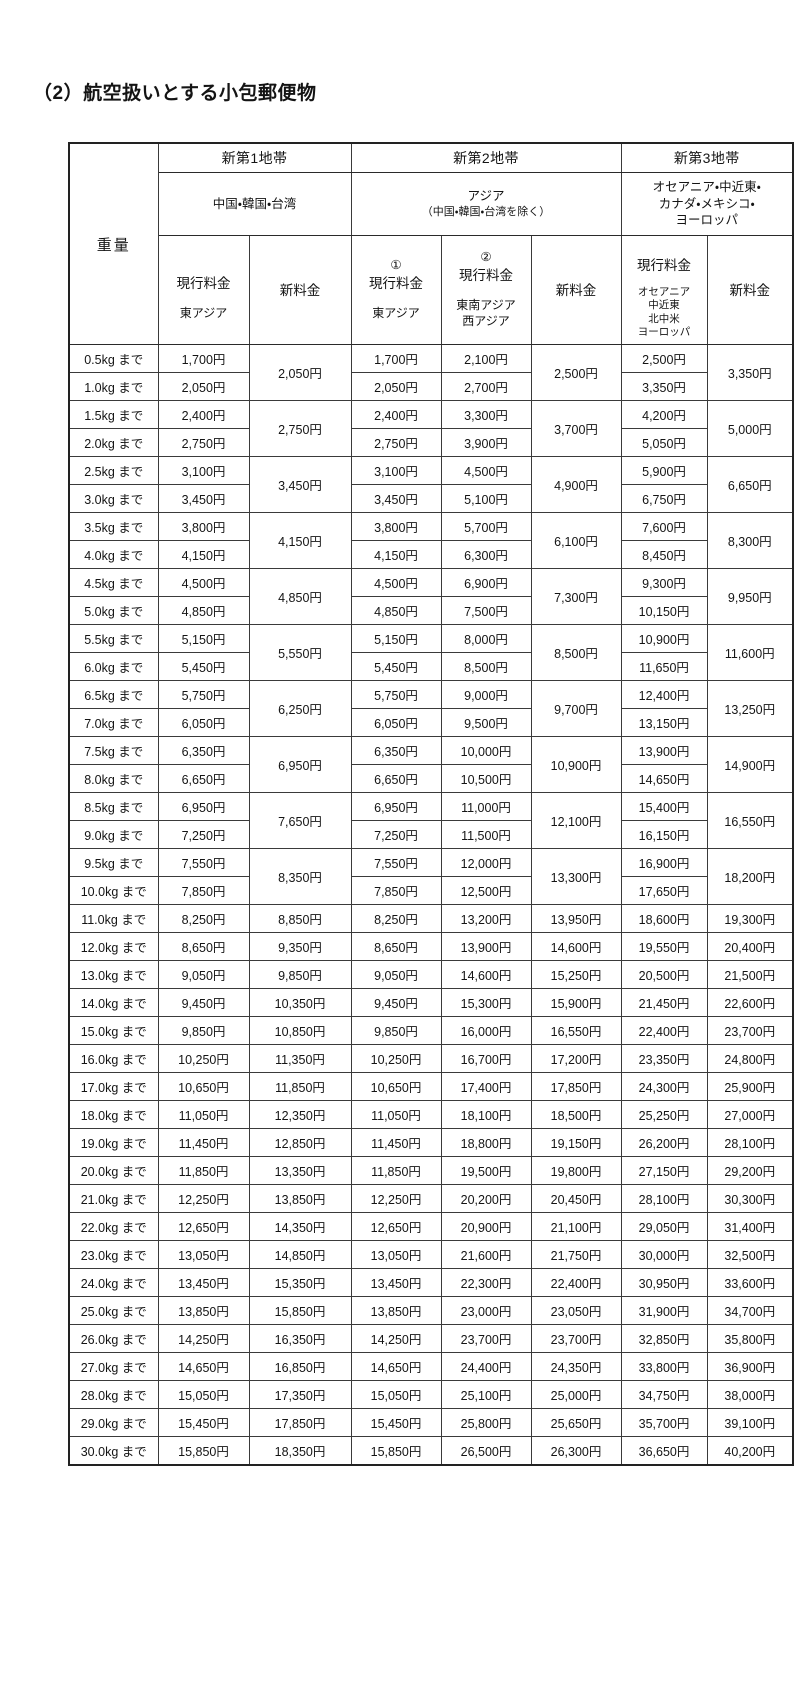 The width and height of the screenshot is (800, 1694). What do you see at coordinates (113, 1226) in the screenshot?
I see `weight-cell: 22.0kg まで` at bounding box center [113, 1226].